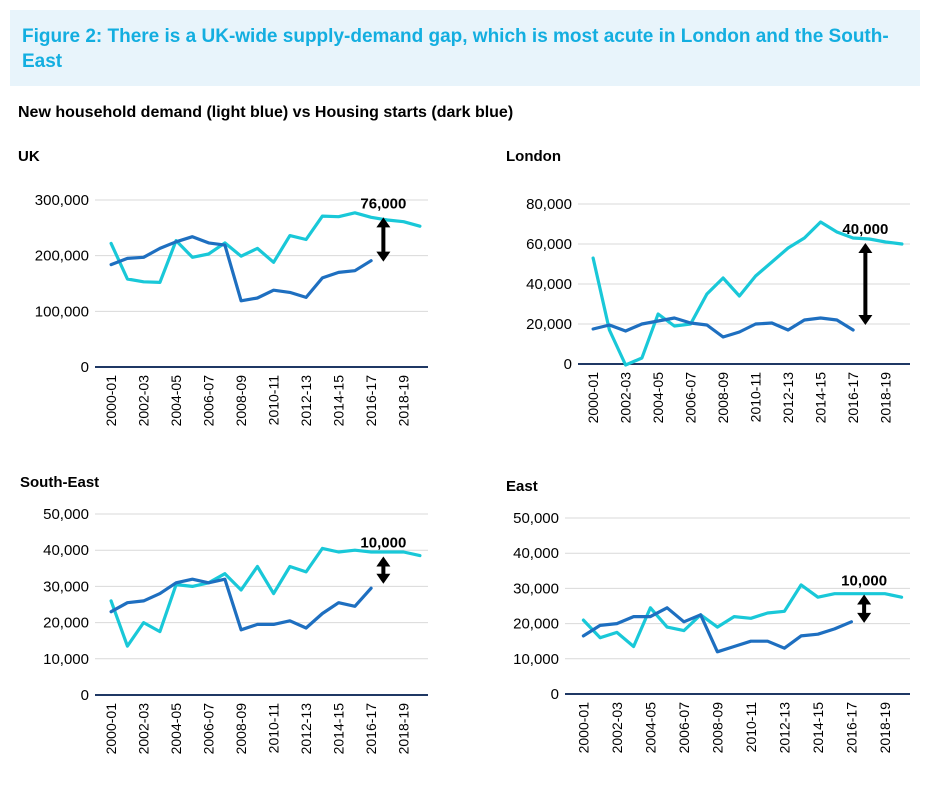 The height and width of the screenshot is (800, 935). What do you see at coordinates (865, 229) in the screenshot?
I see `gap-annotation-label: 40,000` at bounding box center [865, 229].